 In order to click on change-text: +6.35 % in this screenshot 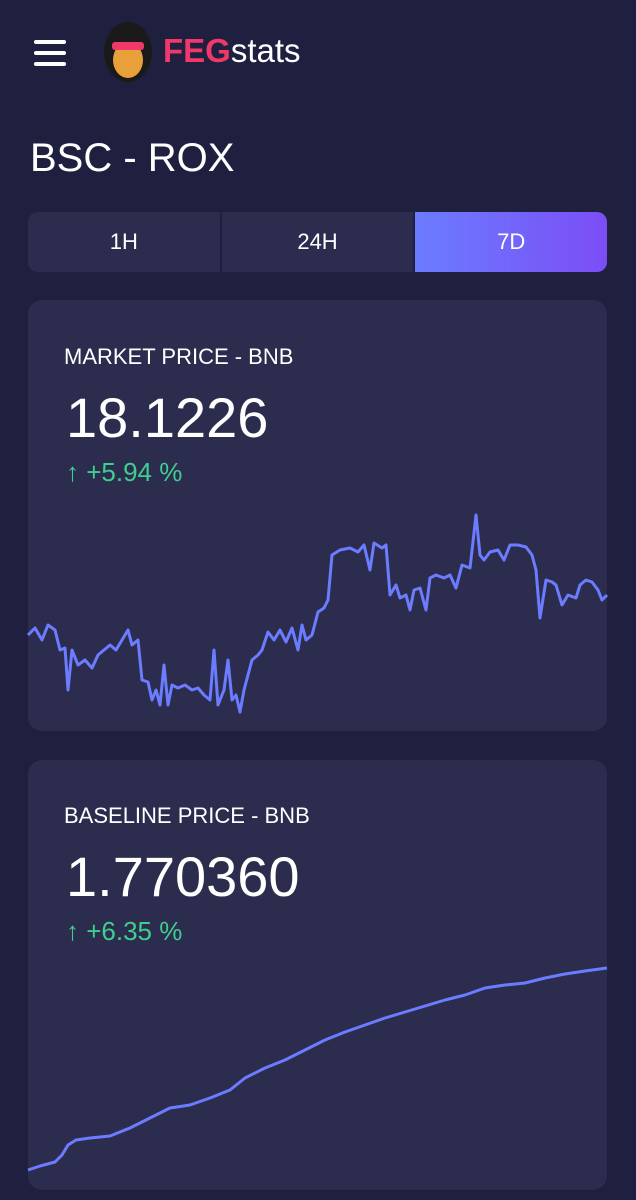, I will do `click(134, 931)`.